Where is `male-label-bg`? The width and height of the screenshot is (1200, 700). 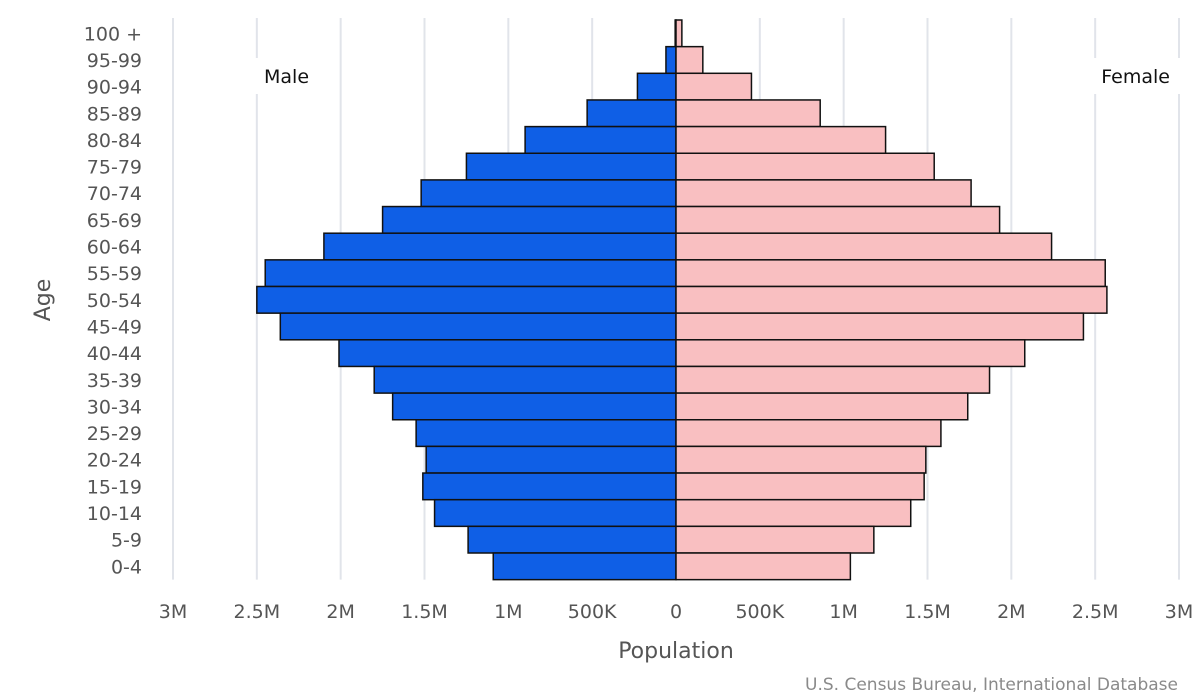 male-label-bg is located at coordinates (290, 76).